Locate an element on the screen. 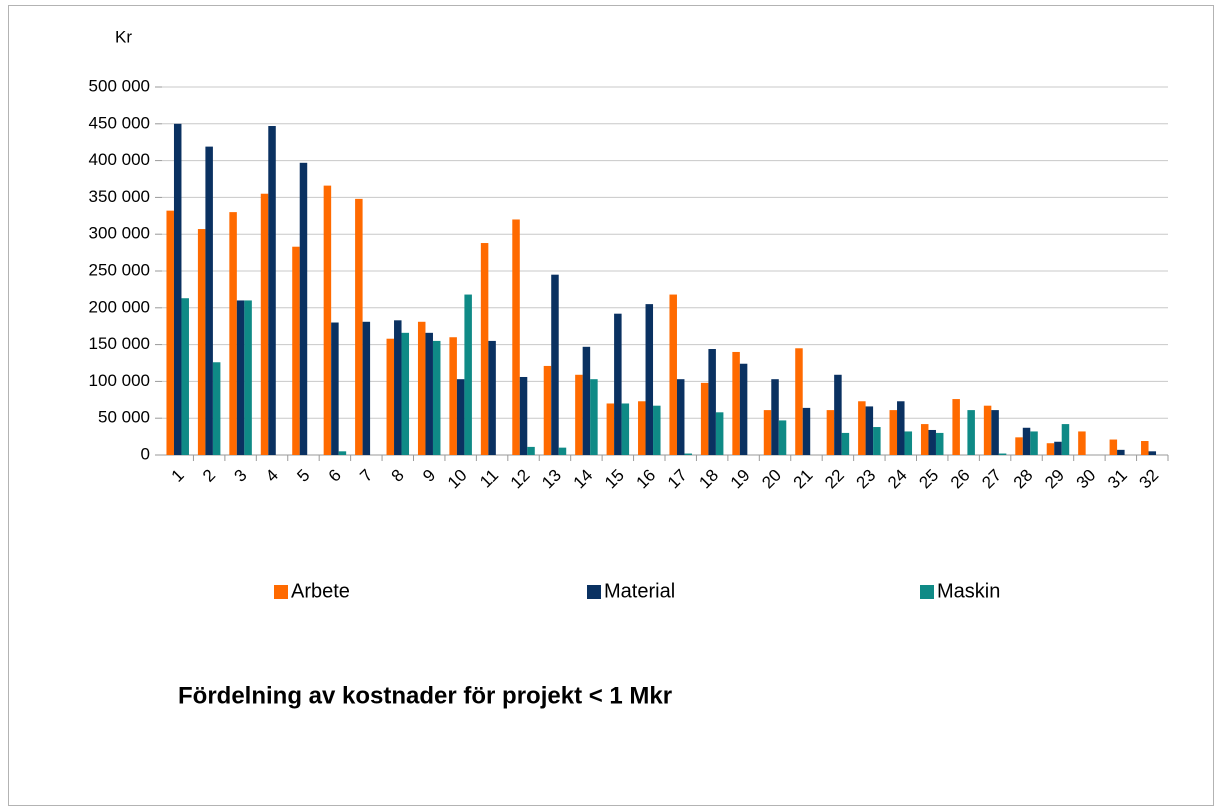 The image size is (1222, 808). y-tick-label: 100 000 is located at coordinates (119, 380).